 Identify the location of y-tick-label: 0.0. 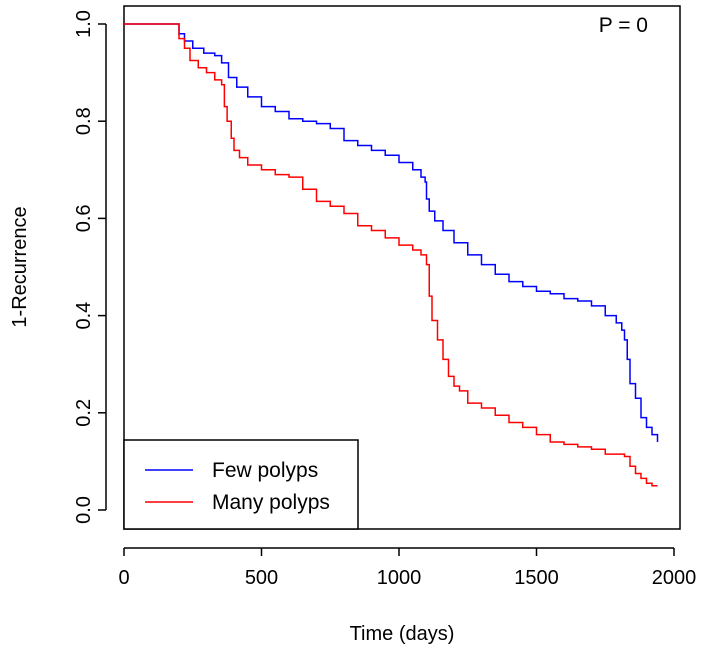
(84, 510).